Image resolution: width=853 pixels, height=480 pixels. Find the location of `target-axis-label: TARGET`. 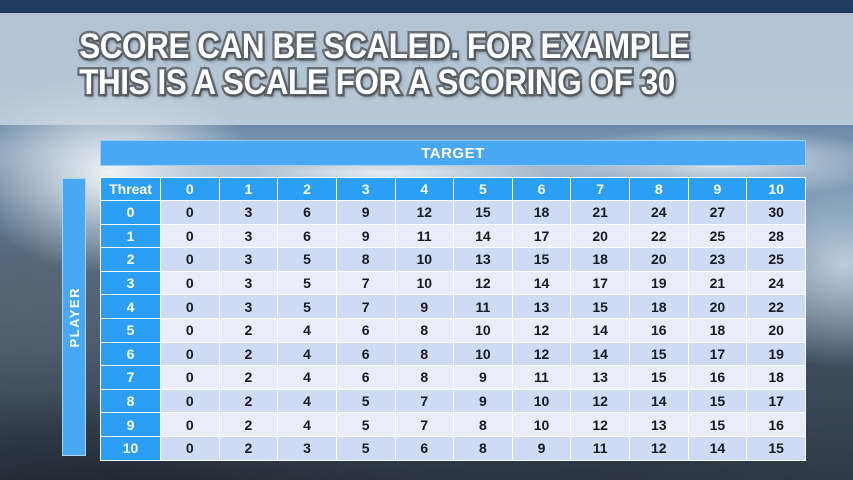

target-axis-label: TARGET is located at coordinates (453, 153).